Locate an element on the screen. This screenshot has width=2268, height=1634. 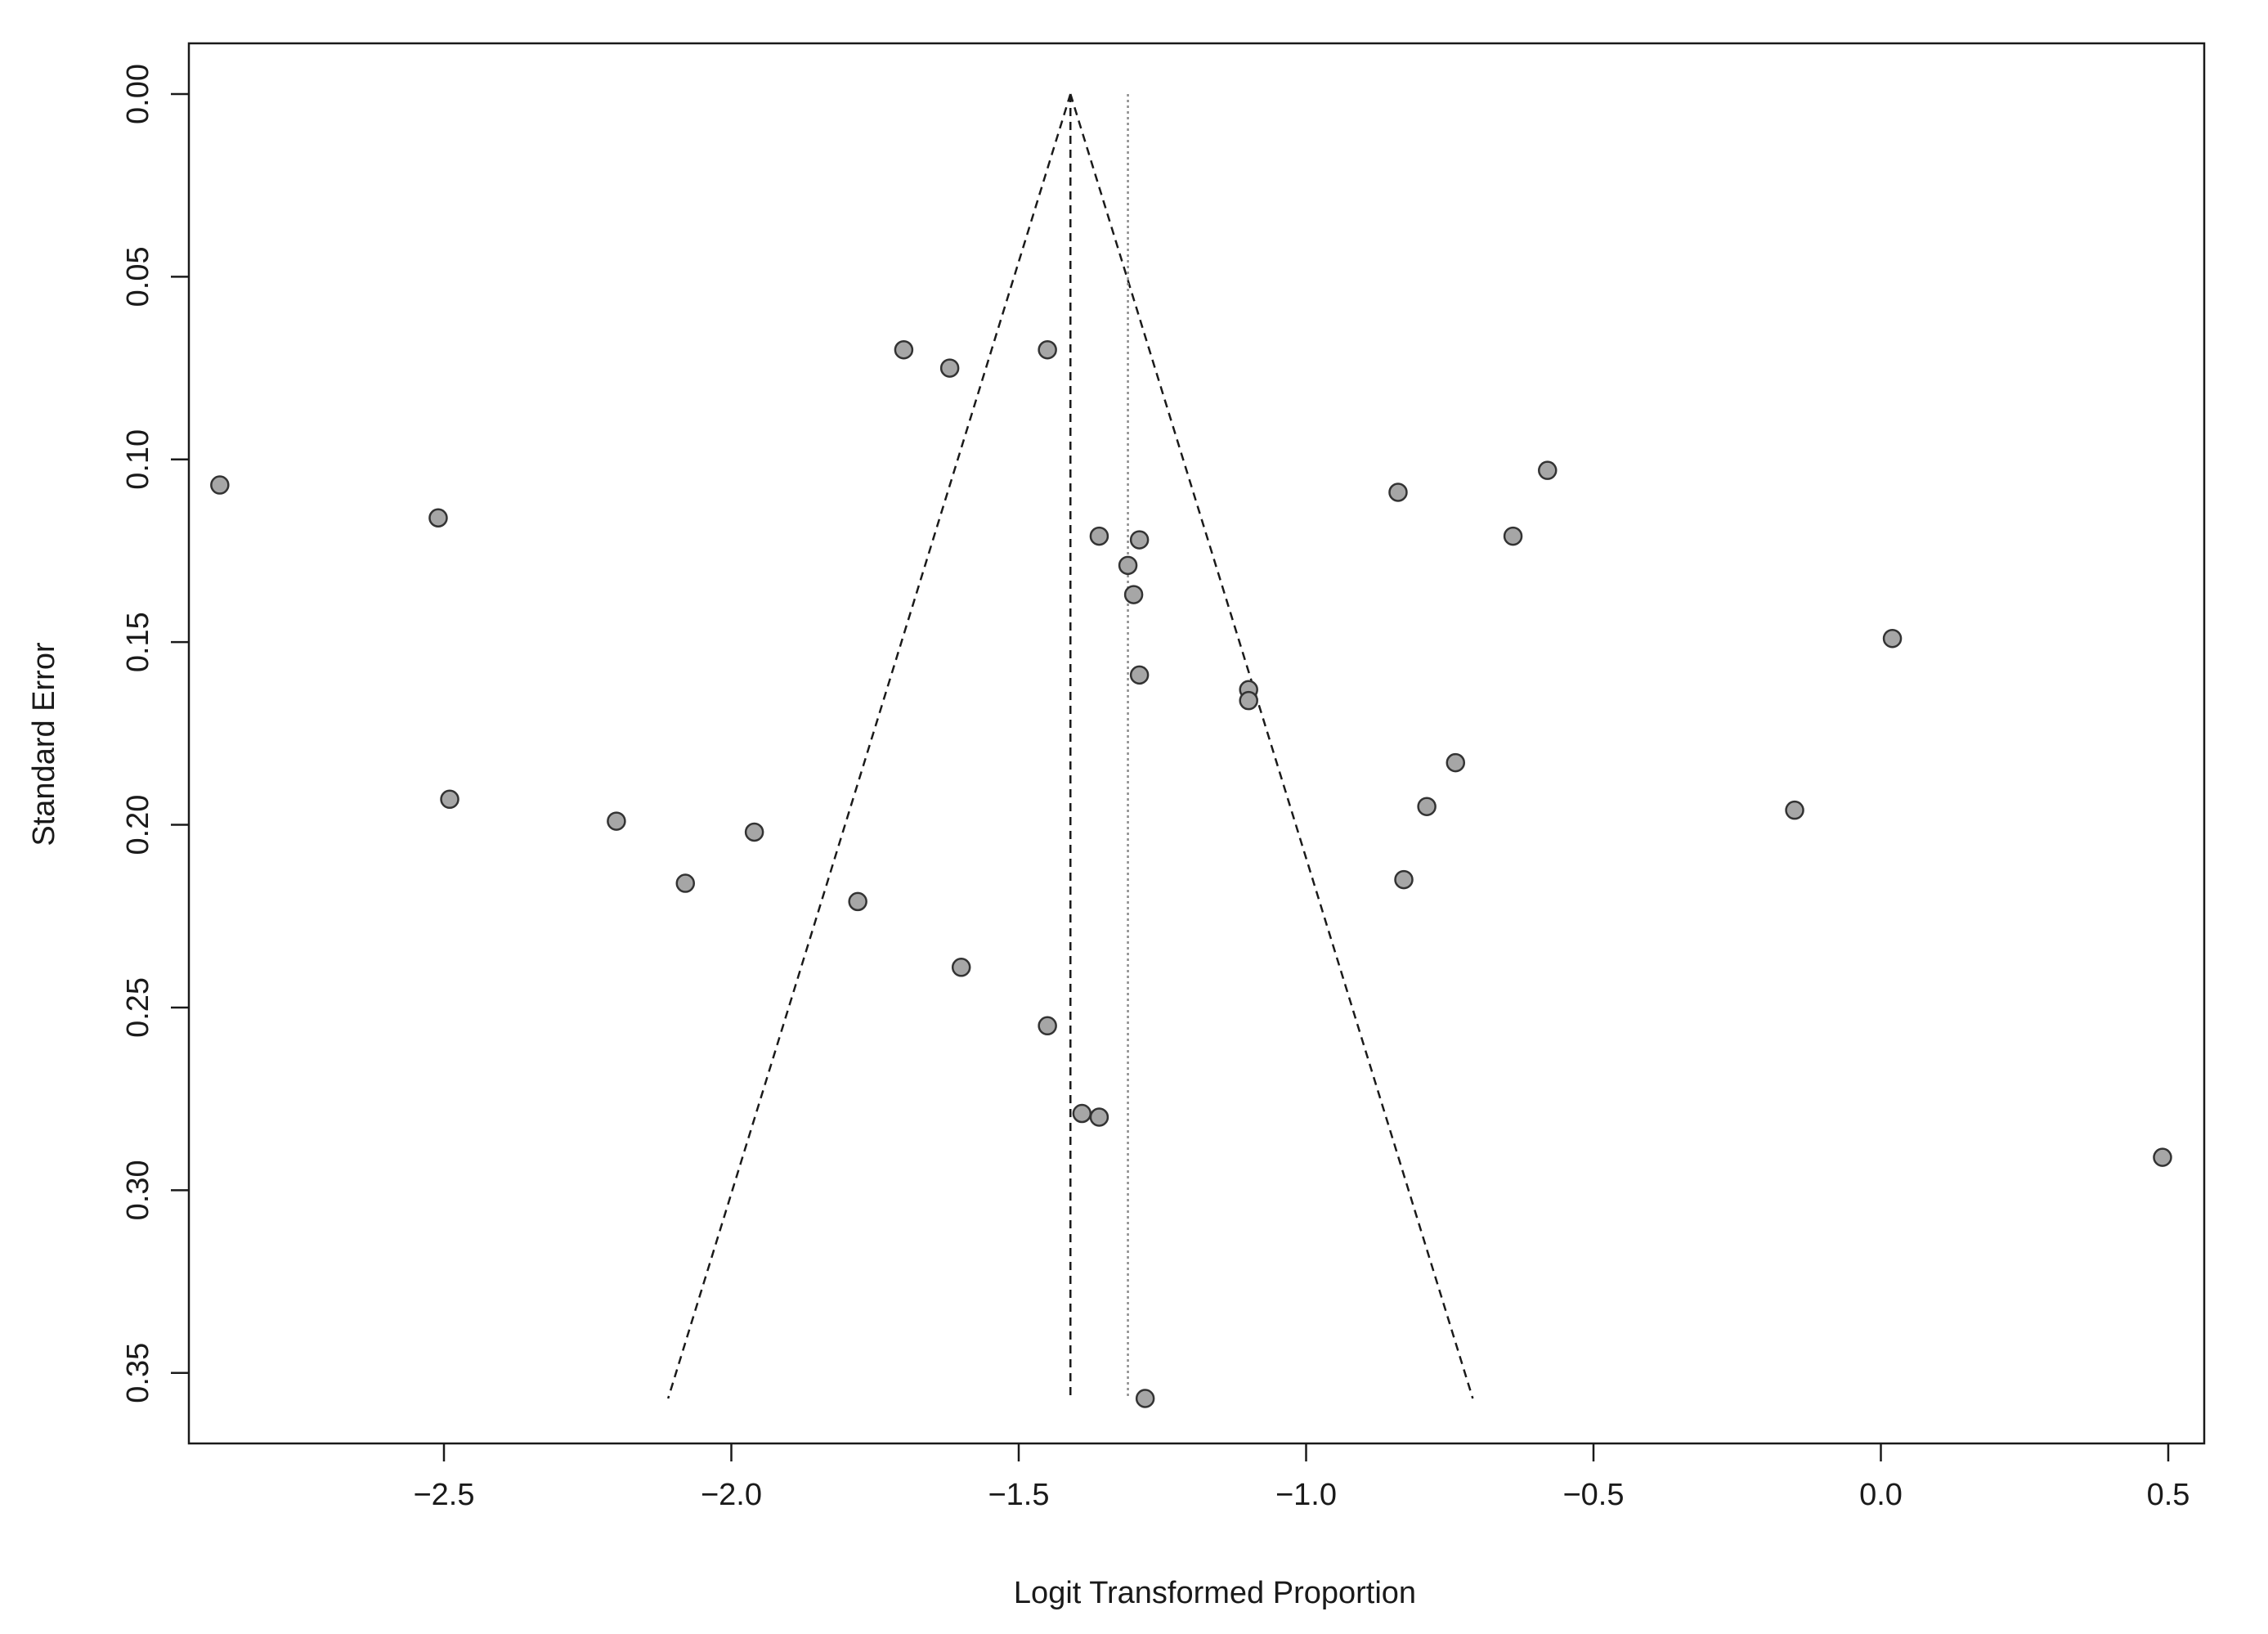
x-tick-label: 0.0 is located at coordinates (1881, 1495).